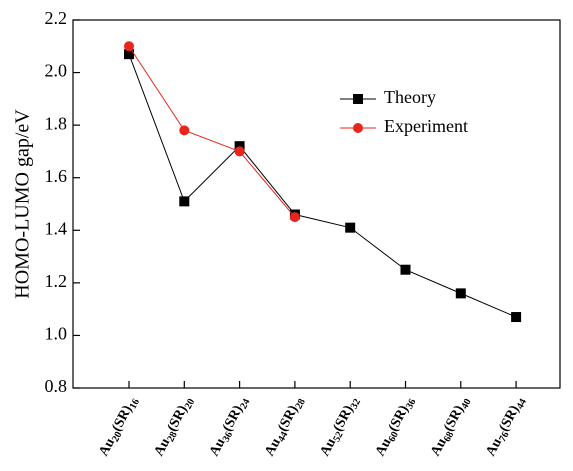 The image size is (573, 471). Describe the element at coordinates (212, 132) in the screenshot. I see `series-line` at that location.